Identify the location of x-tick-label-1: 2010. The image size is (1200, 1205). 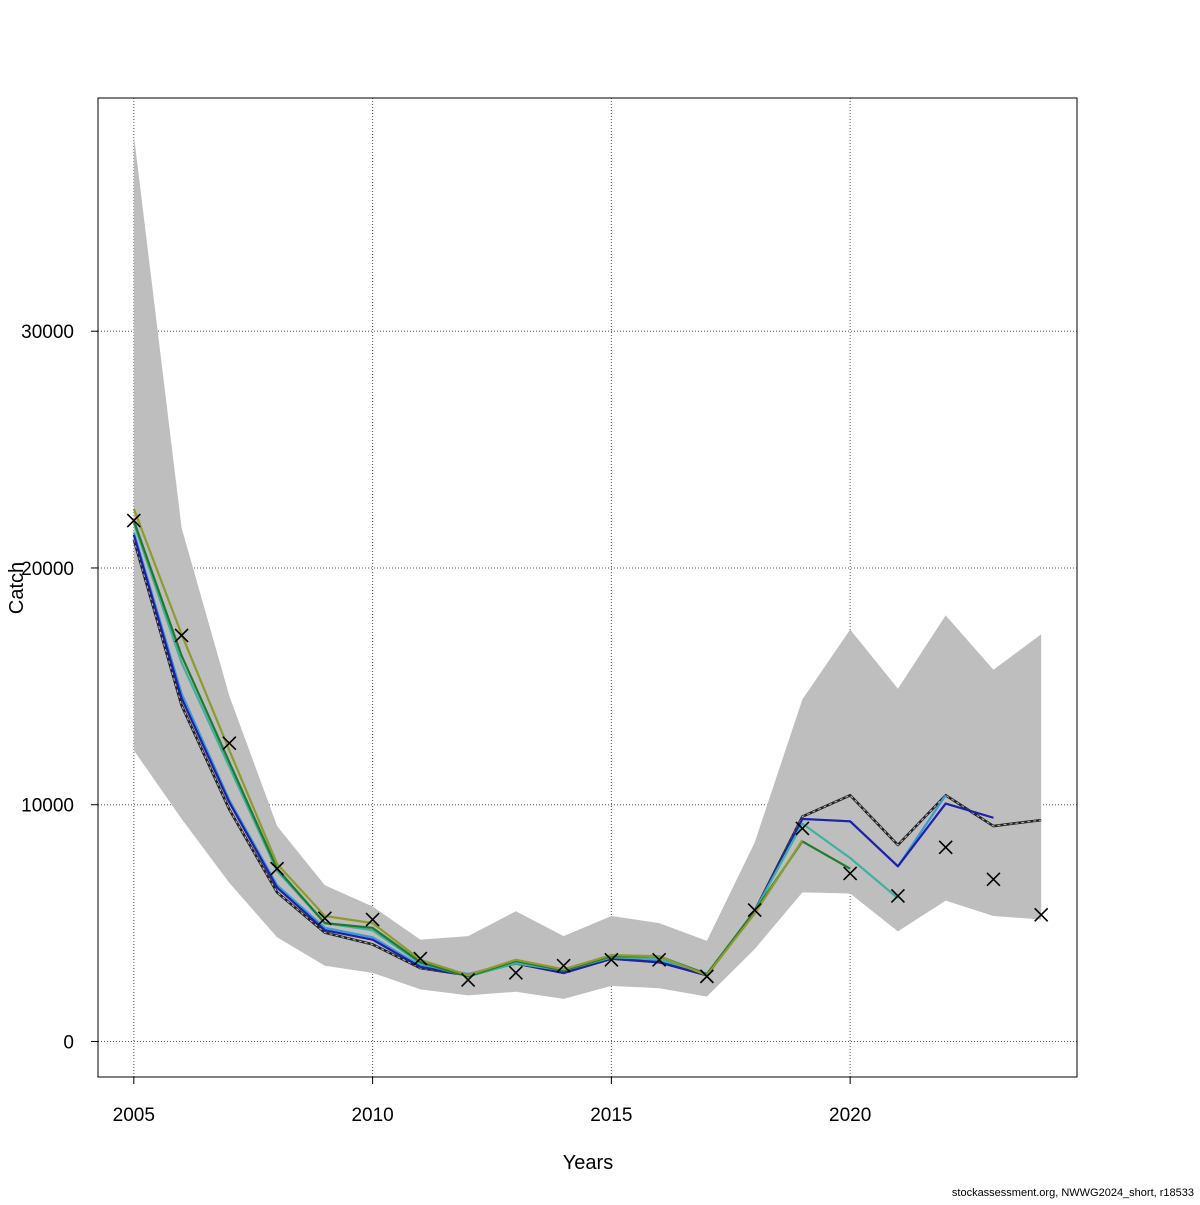
(372, 1115).